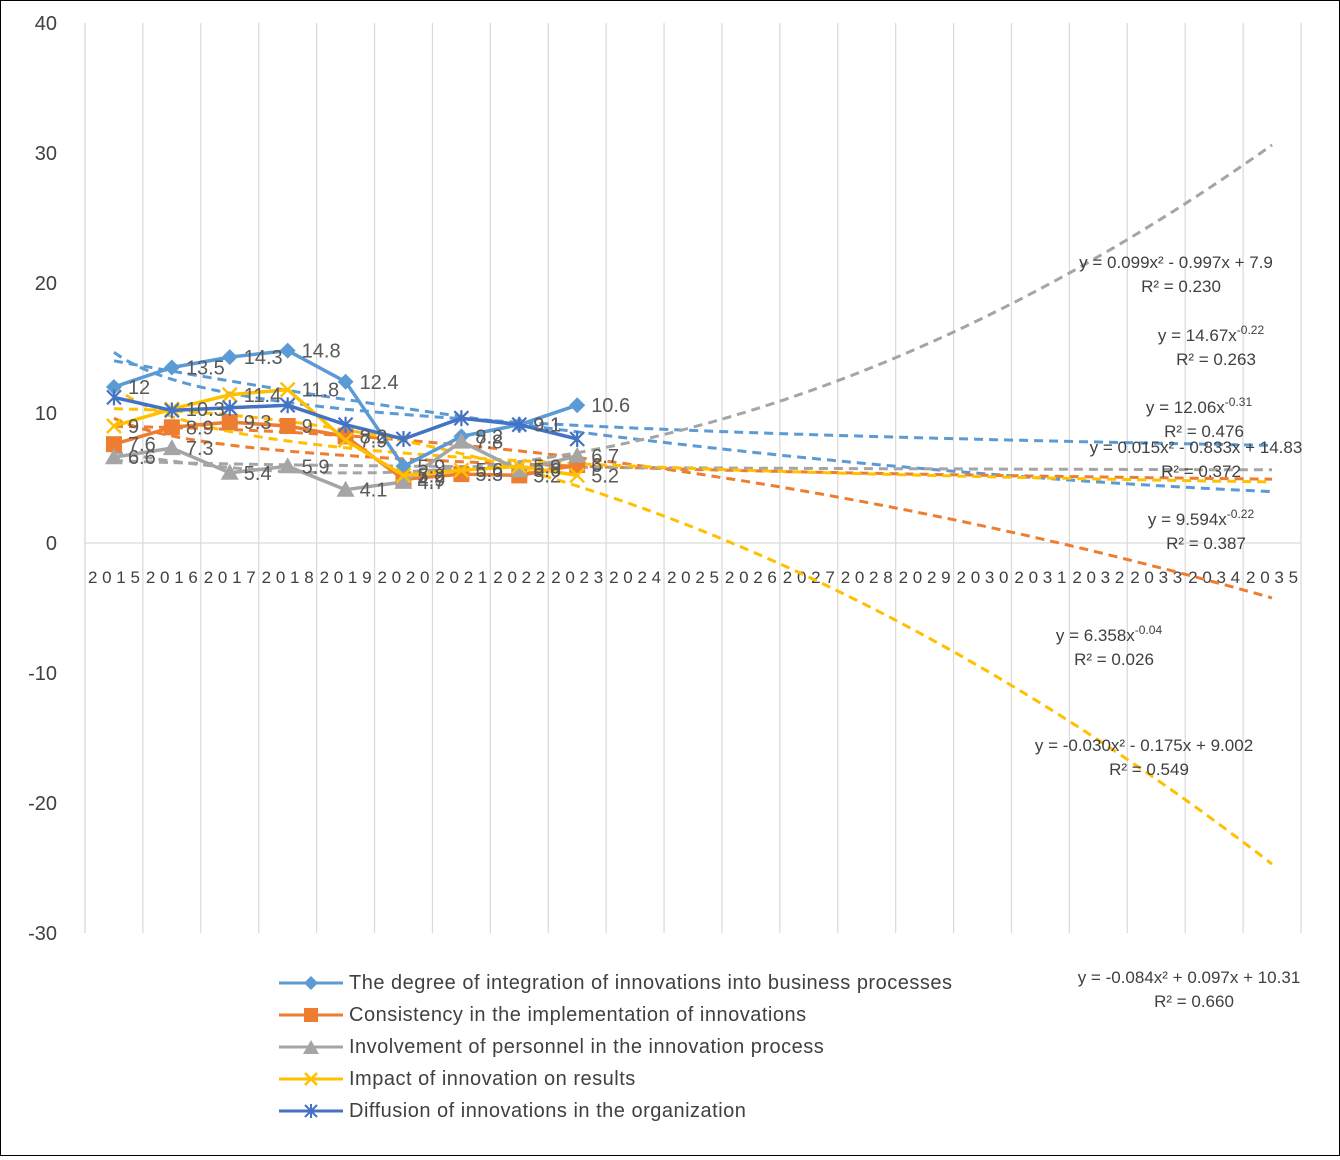  What do you see at coordinates (1272, 577) in the screenshot?
I see `x-tick-label: 2 0 3 5` at bounding box center [1272, 577].